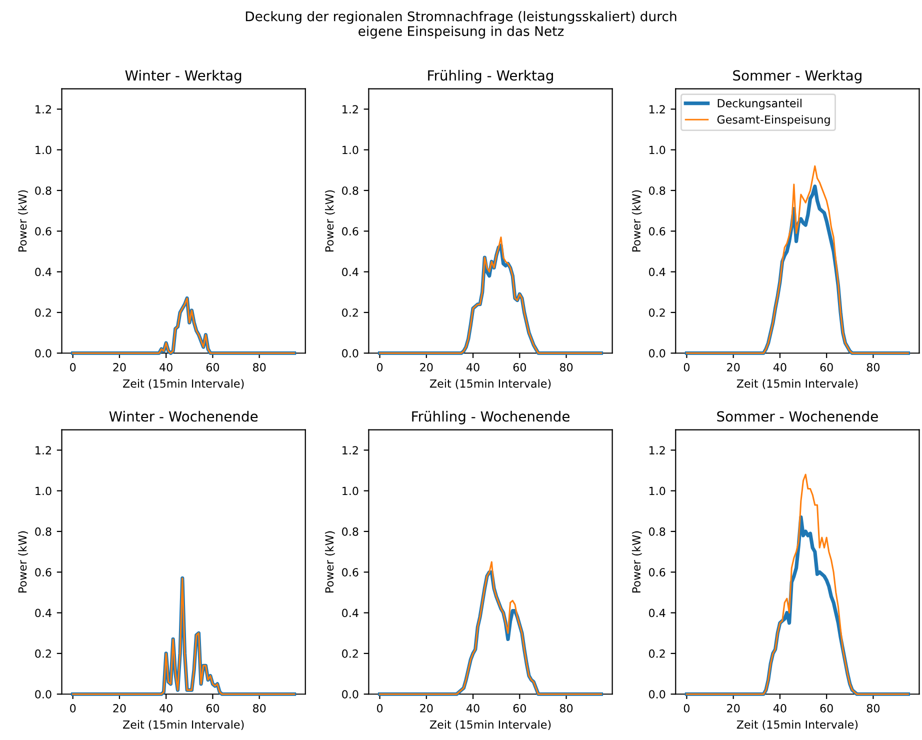  I want to click on legend-label: Deckungsanteil, so click(760, 104).